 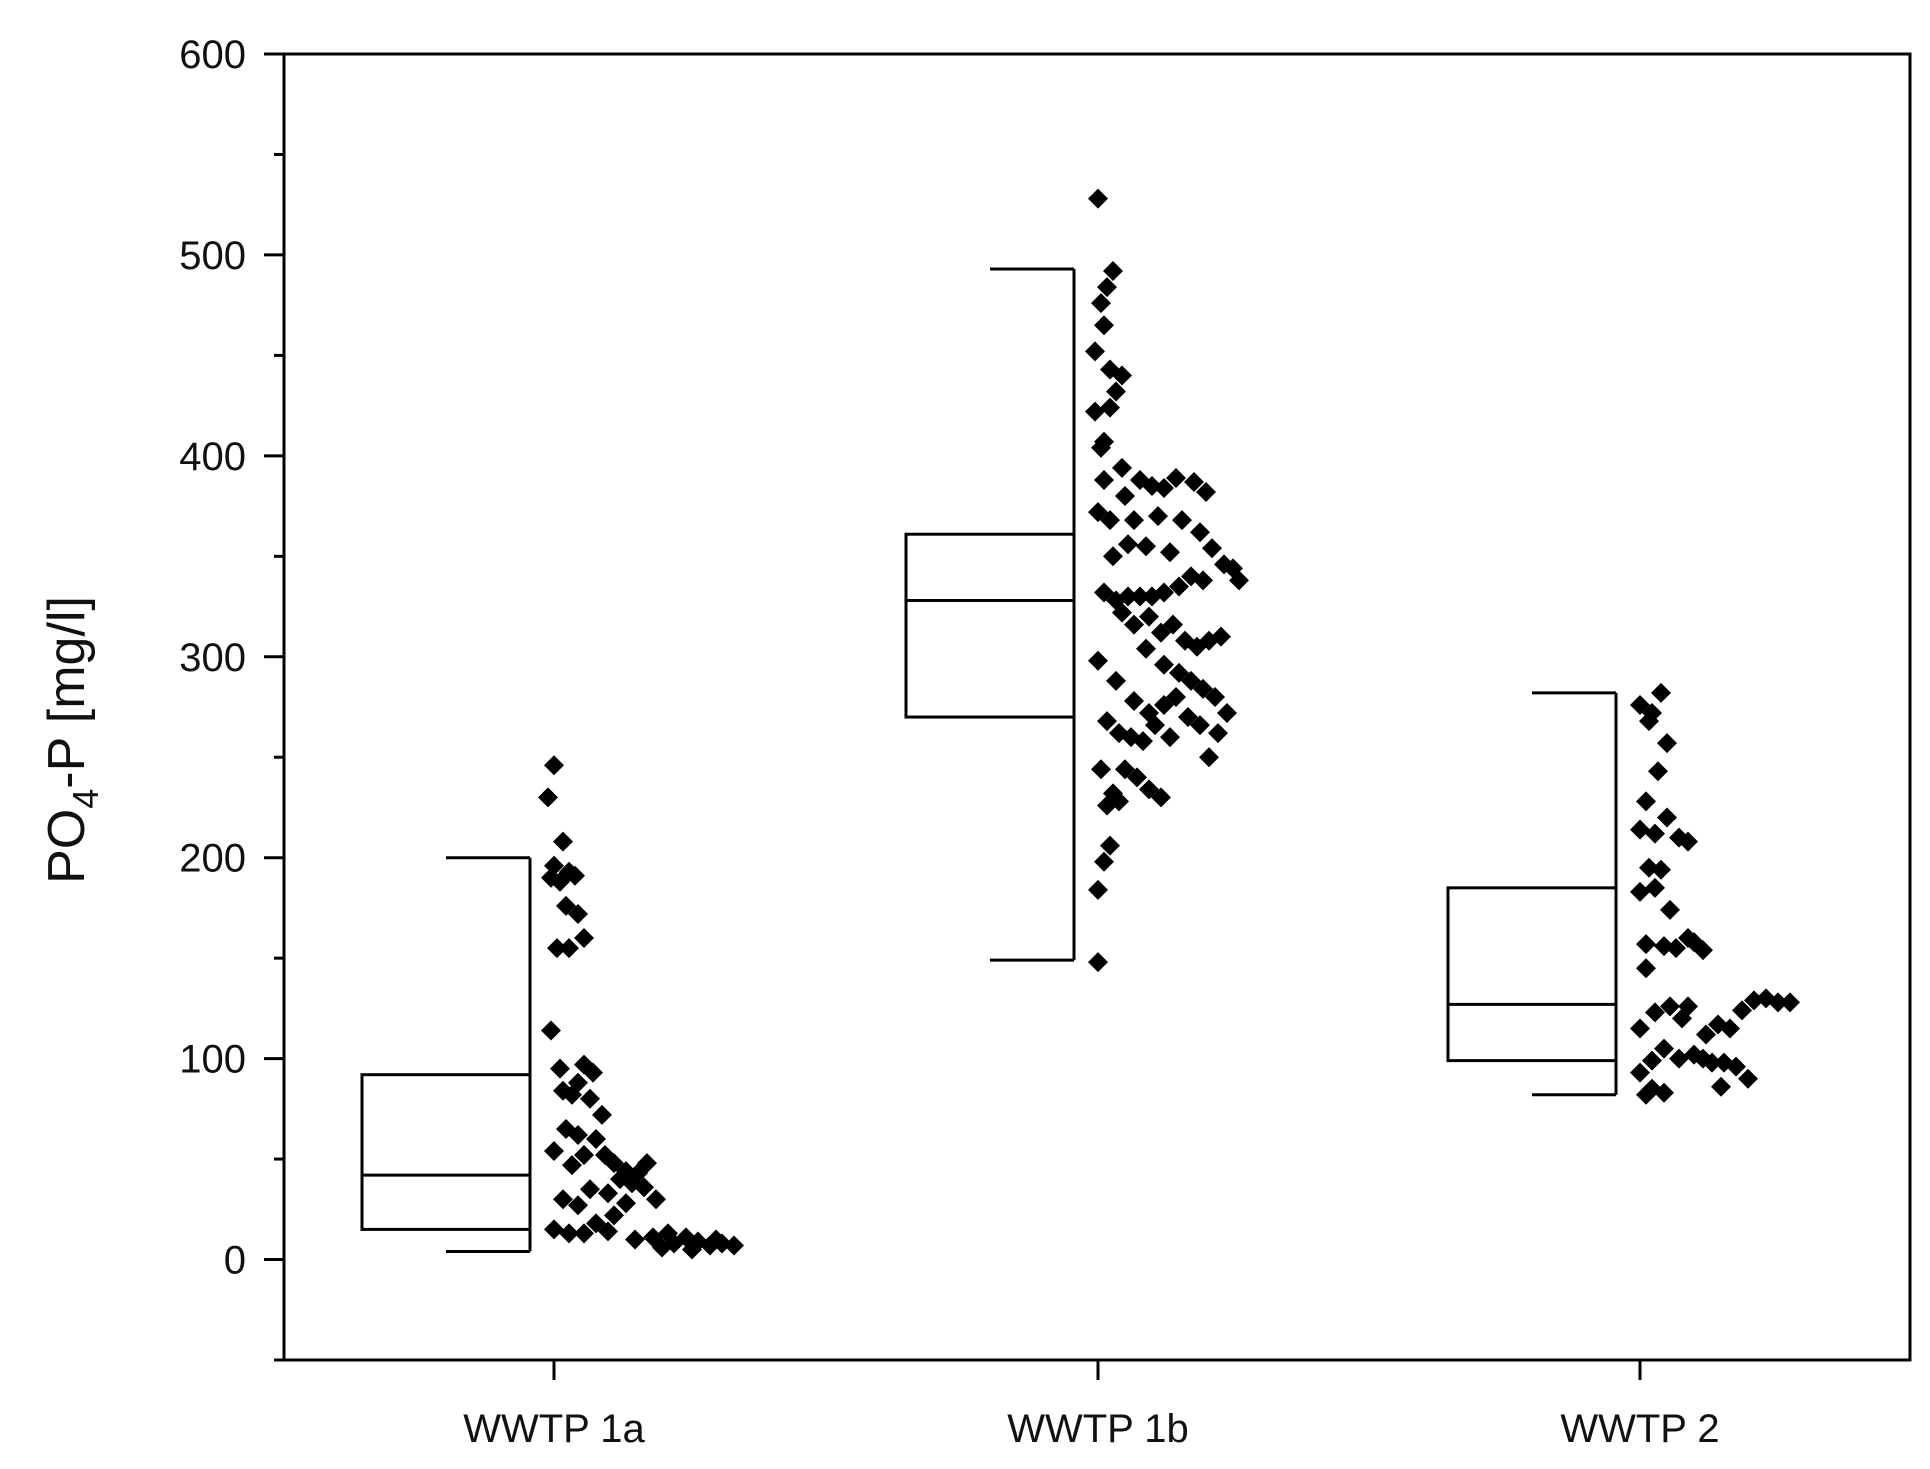 I want to click on x-tick-label: WWTP 1a, so click(x=554, y=1429).